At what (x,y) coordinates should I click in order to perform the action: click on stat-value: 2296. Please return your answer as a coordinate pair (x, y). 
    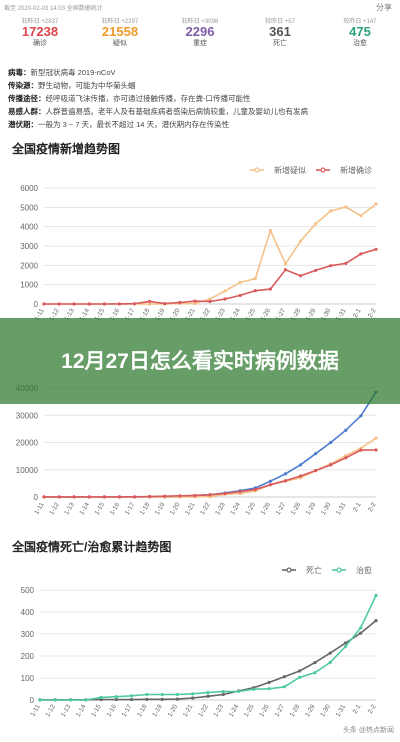
    Looking at the image, I should click on (200, 31).